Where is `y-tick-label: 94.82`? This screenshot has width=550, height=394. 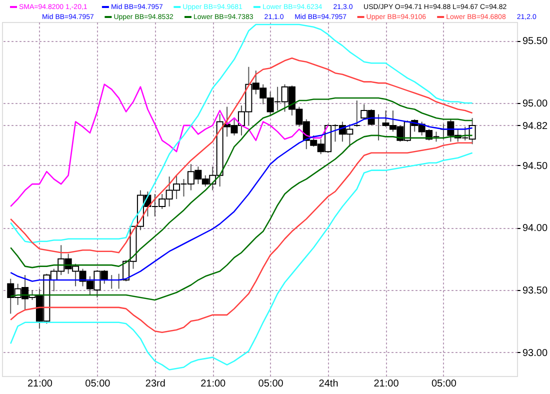
y-tick-label: 94.82 is located at coordinates (535, 126).